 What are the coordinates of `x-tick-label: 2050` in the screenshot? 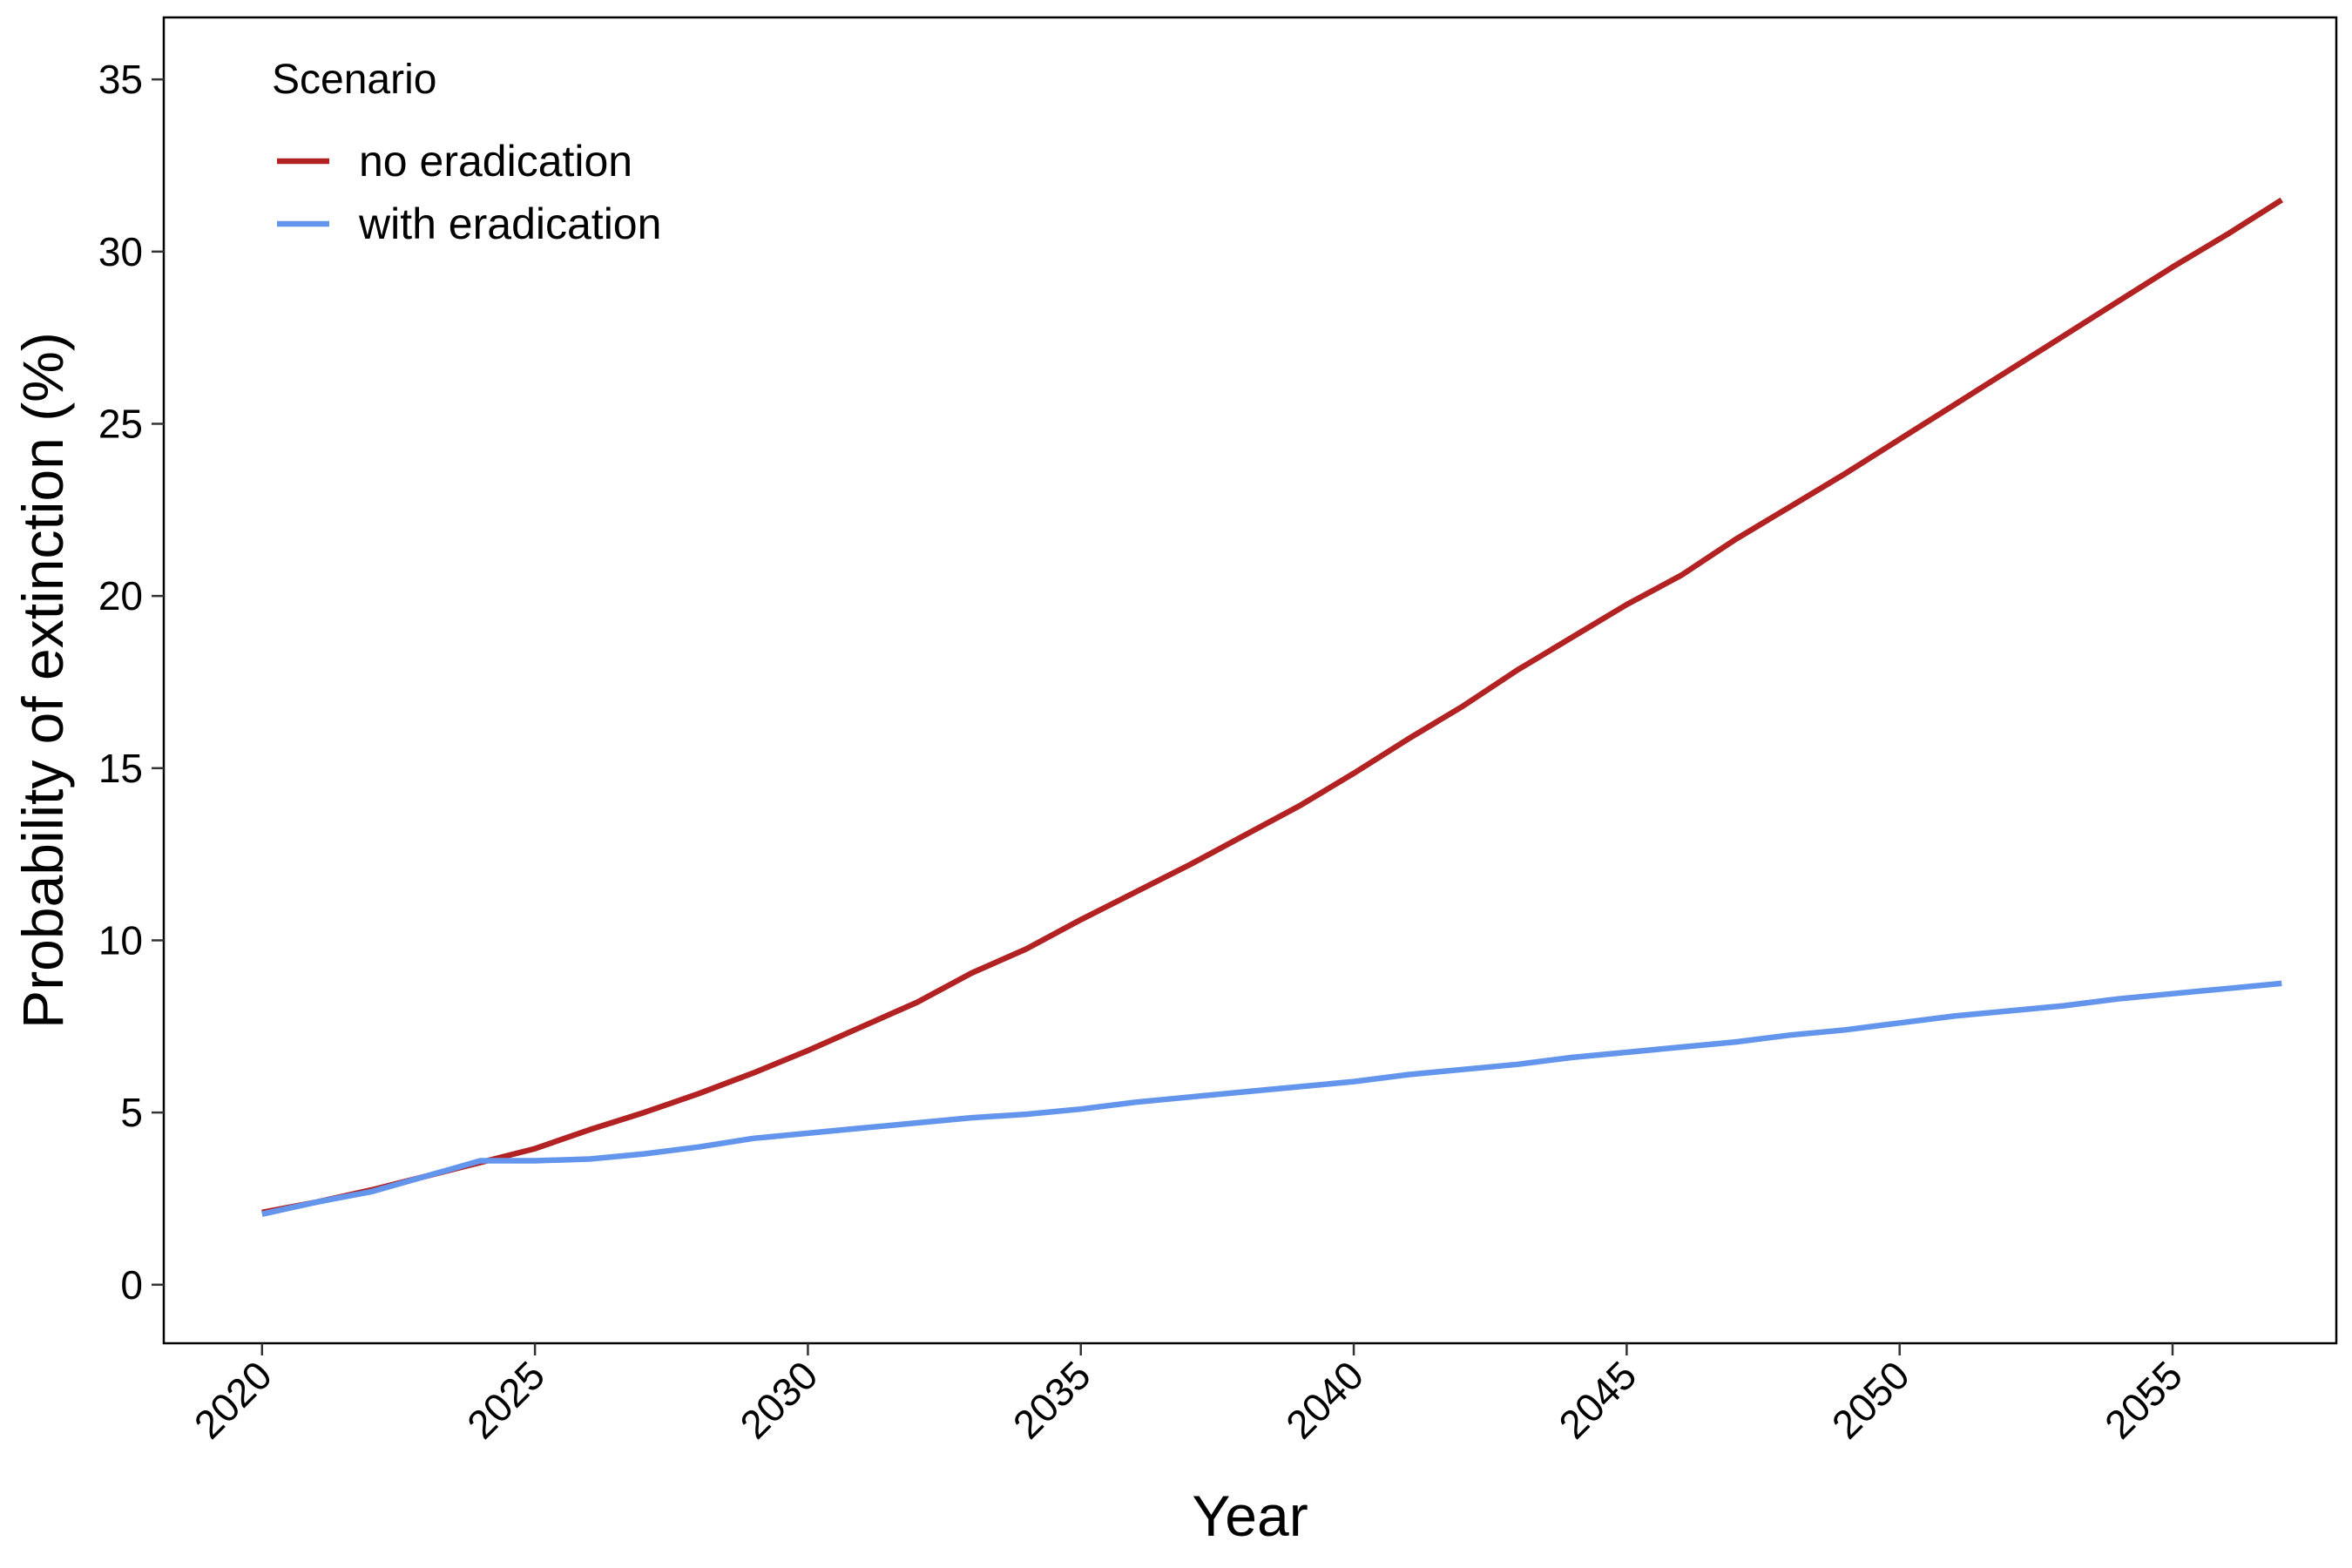 It's located at (1870, 1399).